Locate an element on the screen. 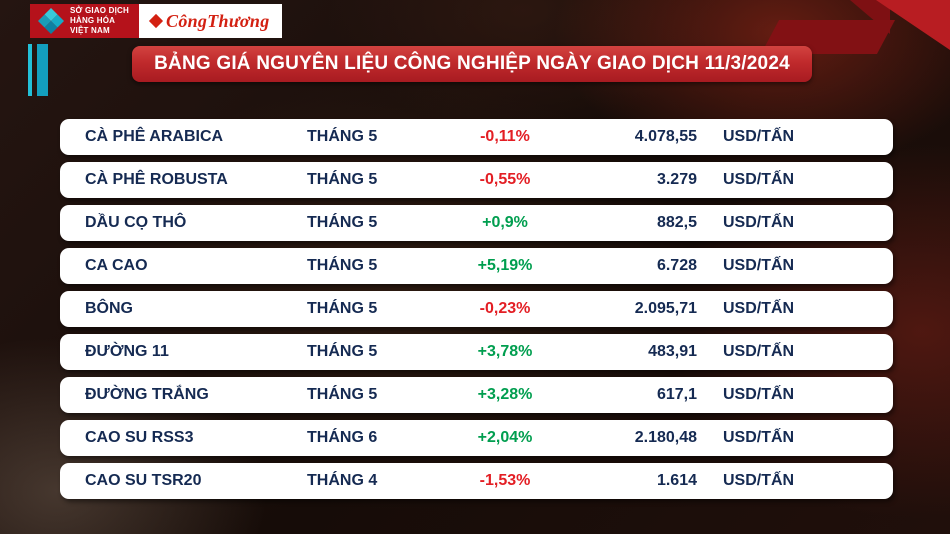 This screenshot has width=950, height=534. mxv-exchange-logo: SỞ GIAO DỊCH HÀNG HÓA VIỆT NAM is located at coordinates (85, 21).